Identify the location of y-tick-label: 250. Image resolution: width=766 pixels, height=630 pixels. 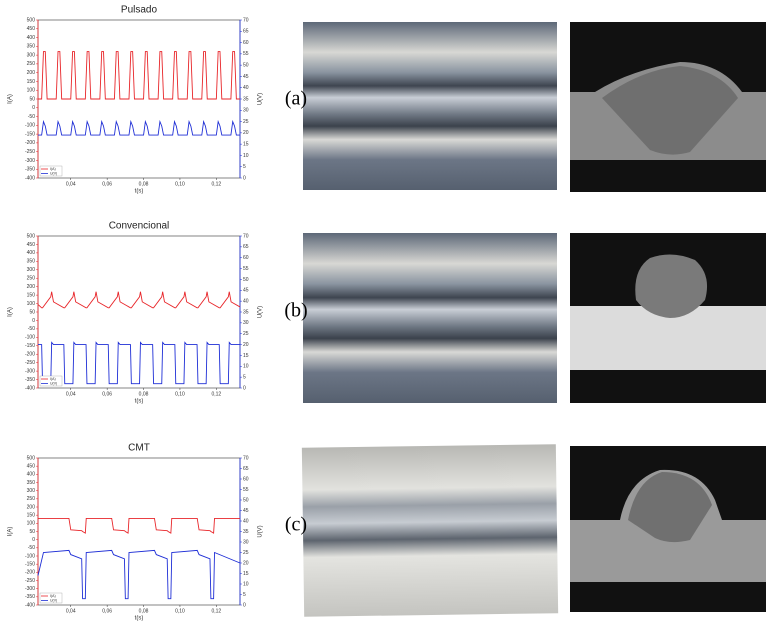
(31, 499).